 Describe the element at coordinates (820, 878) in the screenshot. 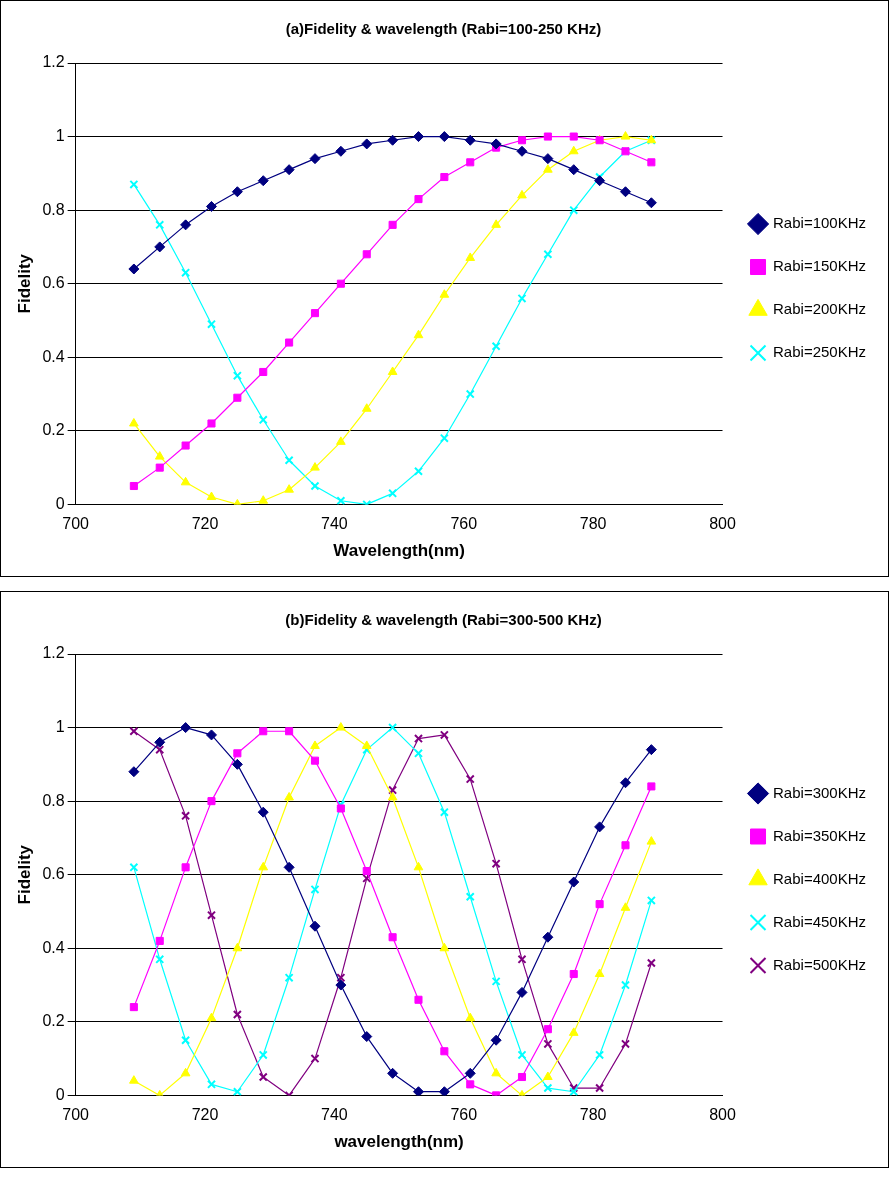

I see `legend-label: Rabi=400KHz` at that location.